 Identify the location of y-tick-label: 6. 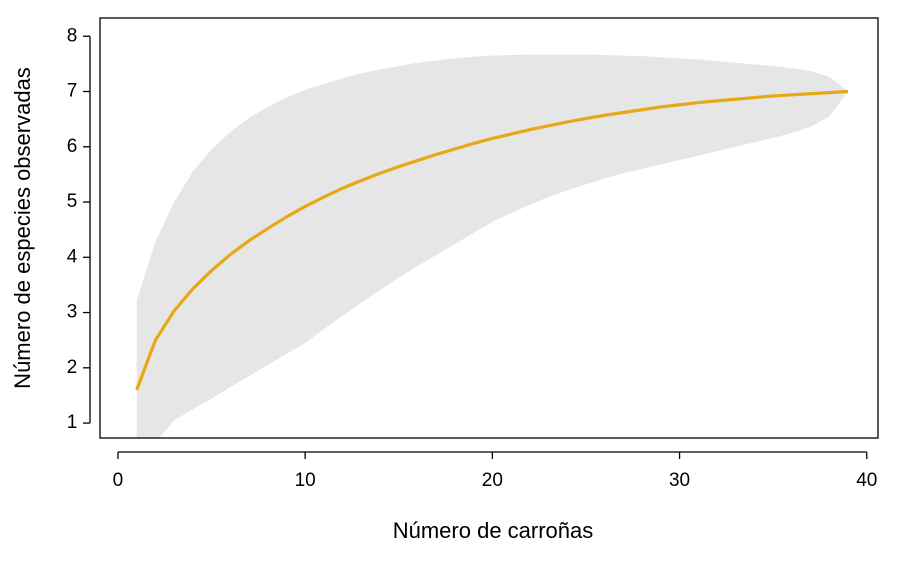
(72, 146).